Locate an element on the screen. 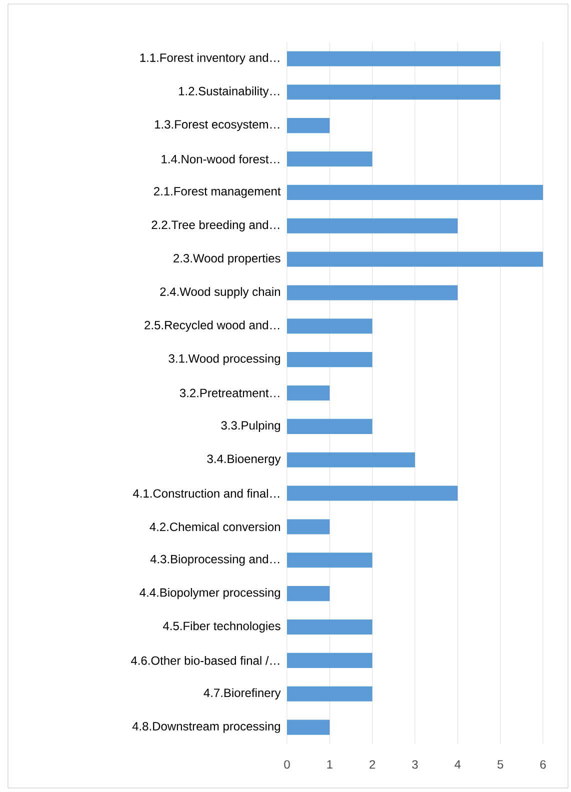 This screenshot has width=571, height=792. y-tick-label: 4.2.Chemical conversion is located at coordinates (215, 527).